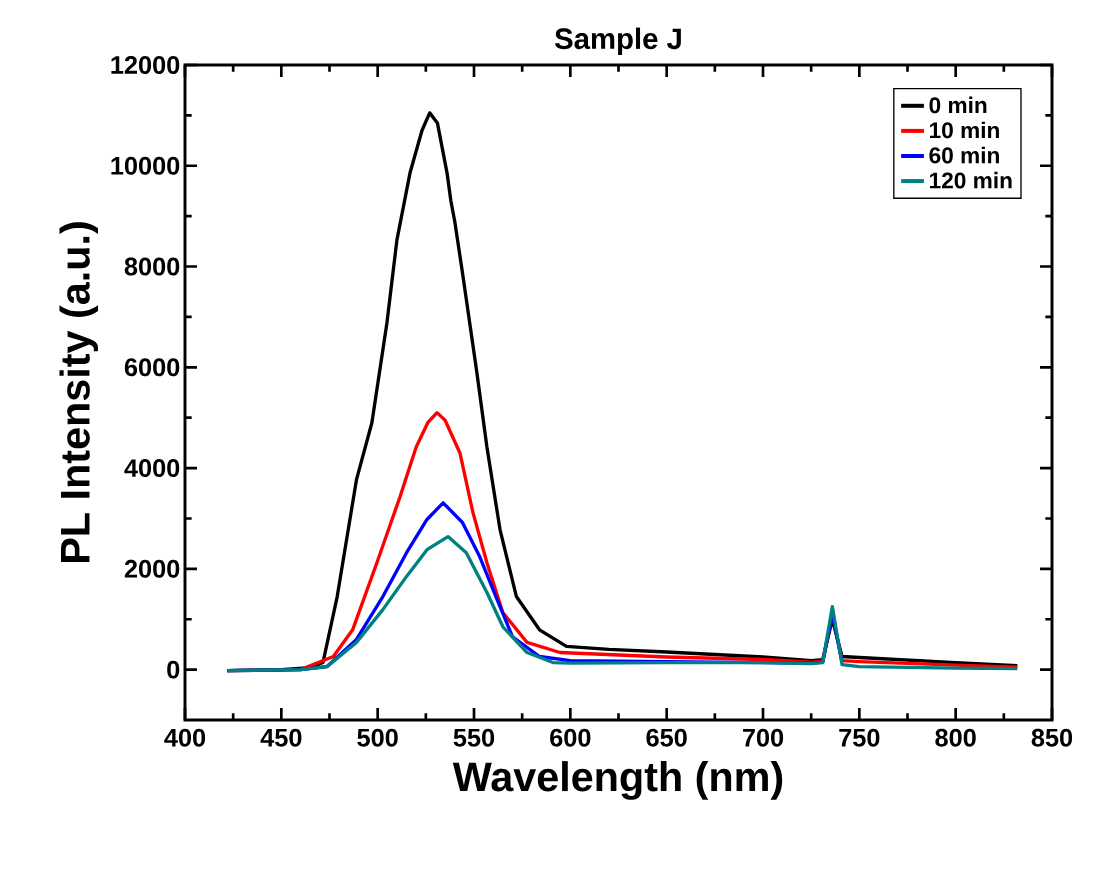 The image size is (1103, 872). What do you see at coordinates (859, 737) in the screenshot?
I see `x-tick-label: 750` at bounding box center [859, 737].